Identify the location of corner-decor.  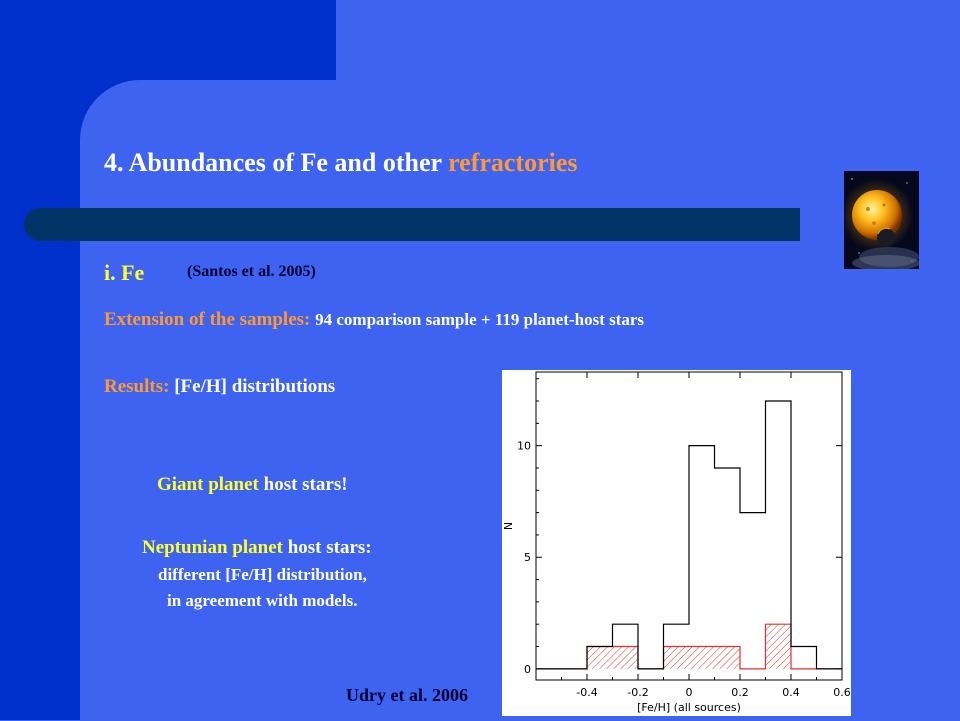
(110, 110).